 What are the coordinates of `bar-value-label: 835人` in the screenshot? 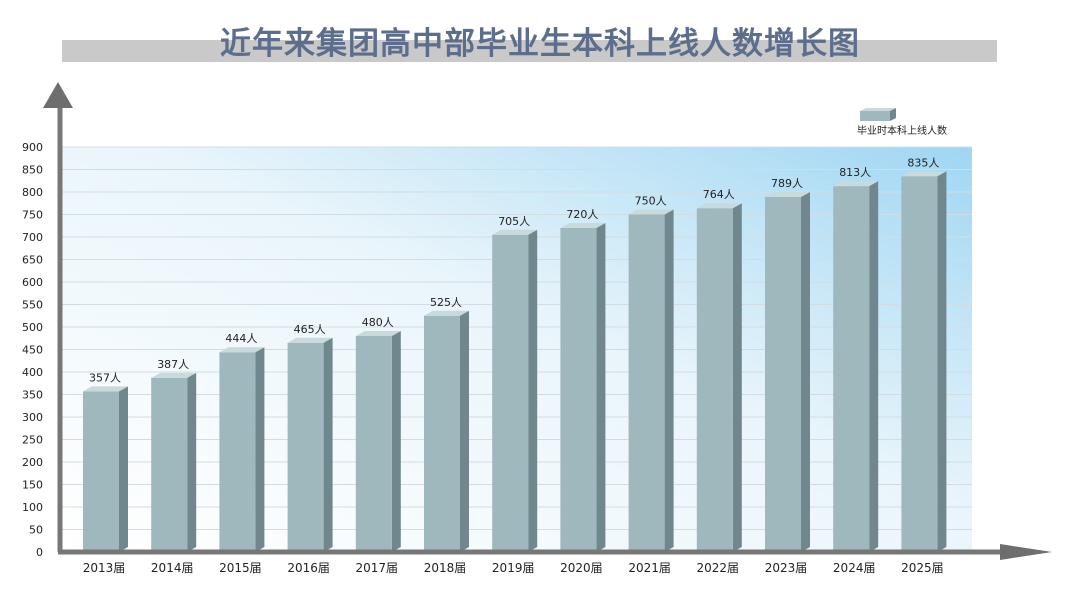 It's located at (923, 162).